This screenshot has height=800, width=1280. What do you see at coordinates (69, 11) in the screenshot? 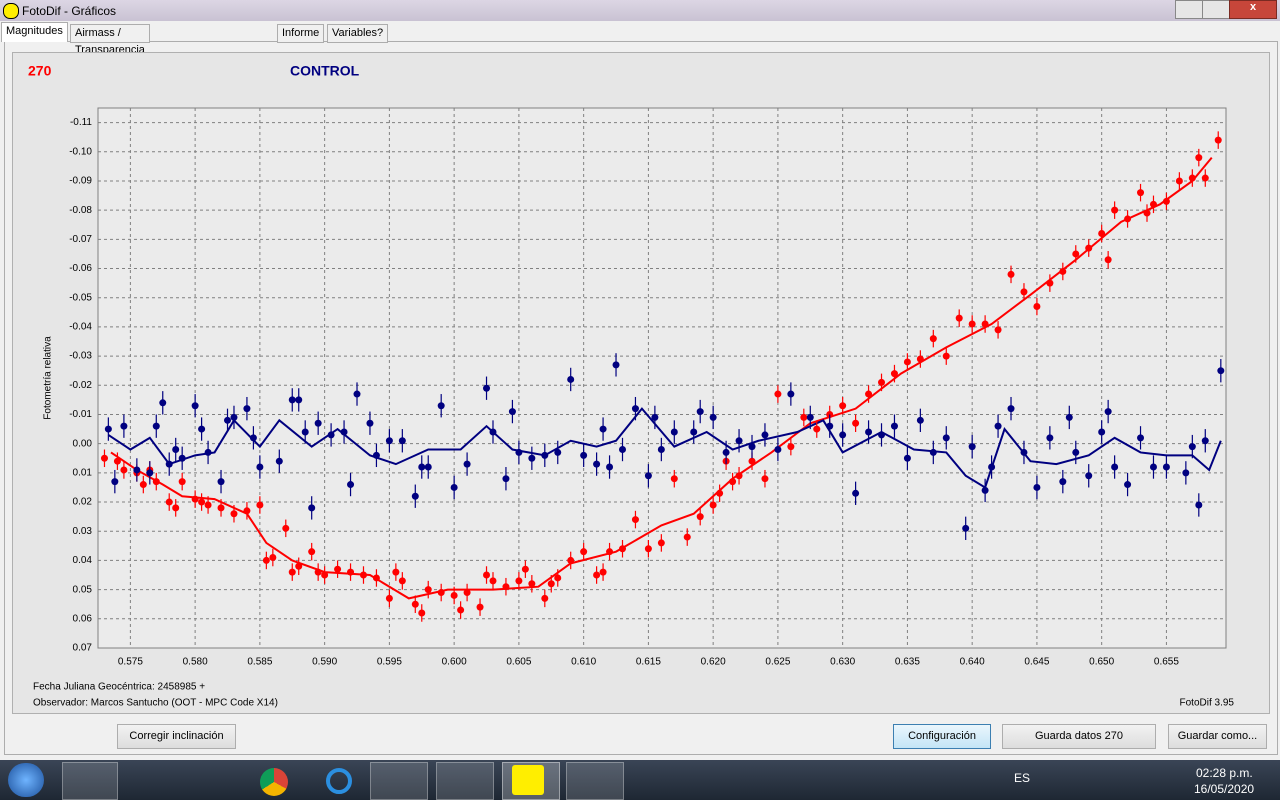
I see `window-title: FotoDif - Gráficos` at bounding box center [69, 11].